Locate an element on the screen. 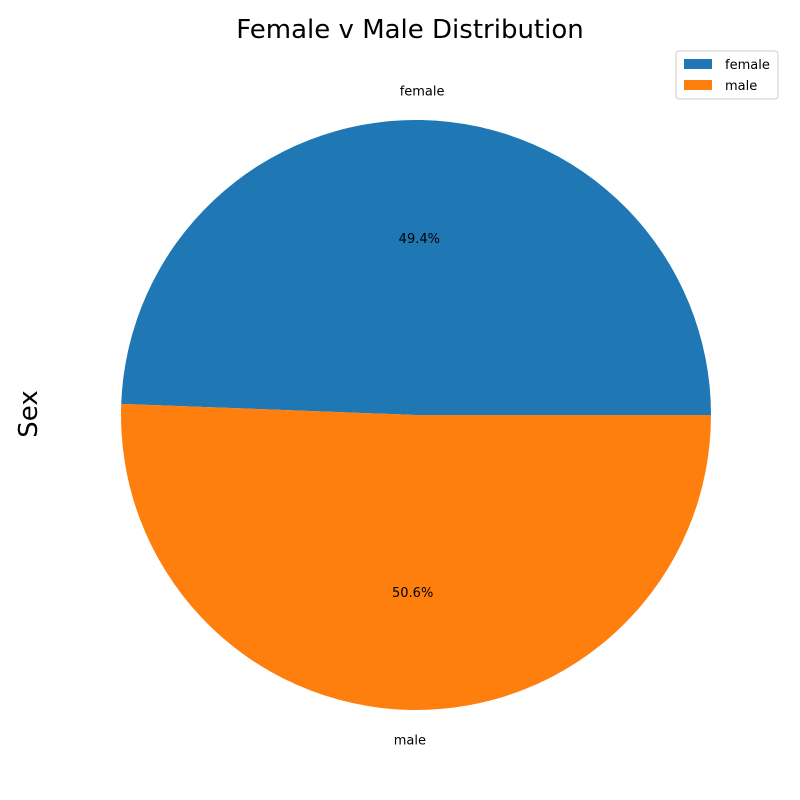 This screenshot has width=800, height=800. pie-slice-labels: female 49.4% male 50.6% is located at coordinates (418, 417).